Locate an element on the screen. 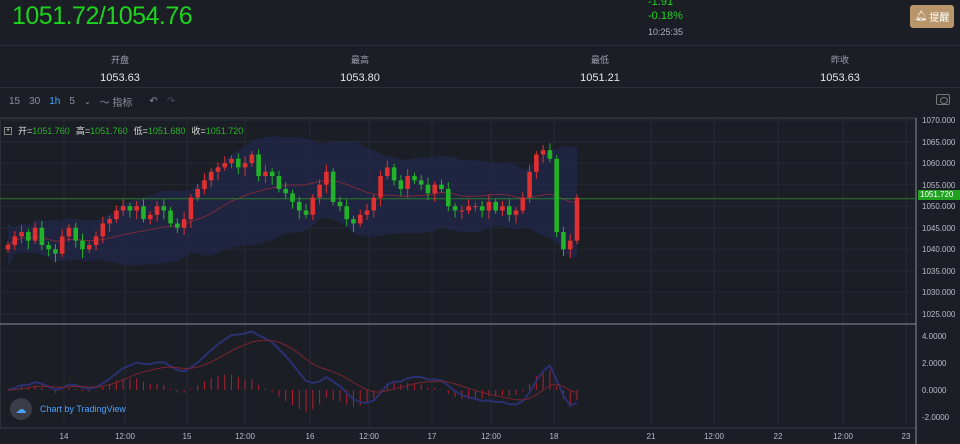  indicator-wave-icon: 〜 is located at coordinates (104, 103).